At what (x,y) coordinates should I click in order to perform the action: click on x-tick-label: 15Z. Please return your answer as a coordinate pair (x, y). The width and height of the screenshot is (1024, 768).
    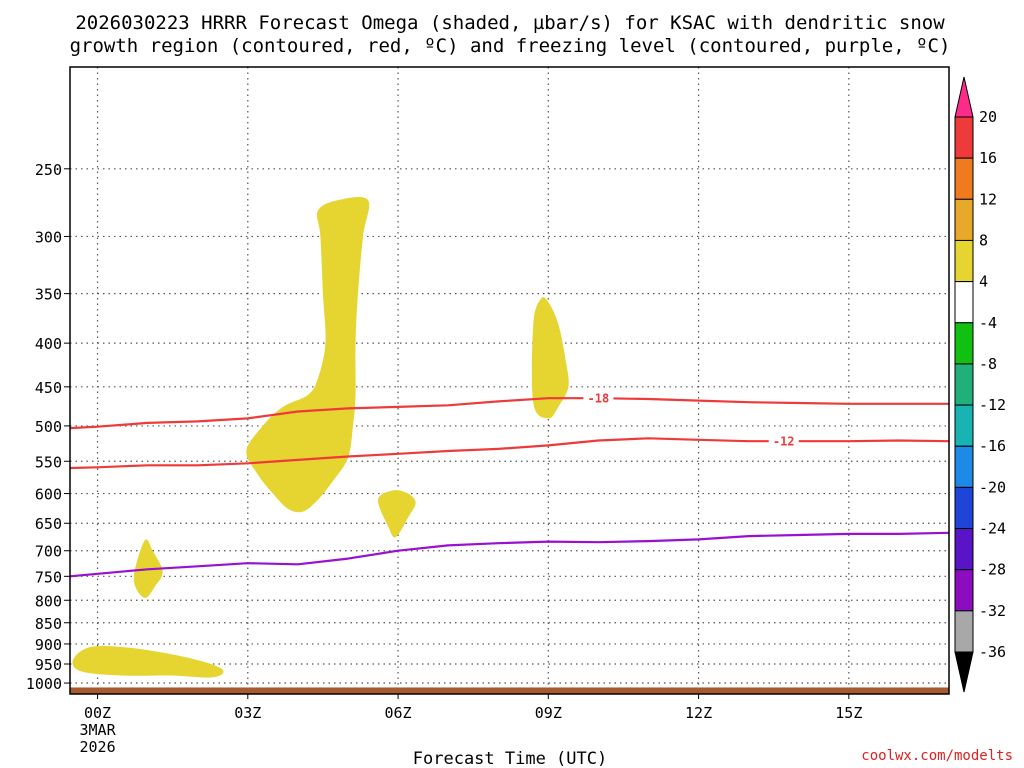
    Looking at the image, I should click on (848, 713).